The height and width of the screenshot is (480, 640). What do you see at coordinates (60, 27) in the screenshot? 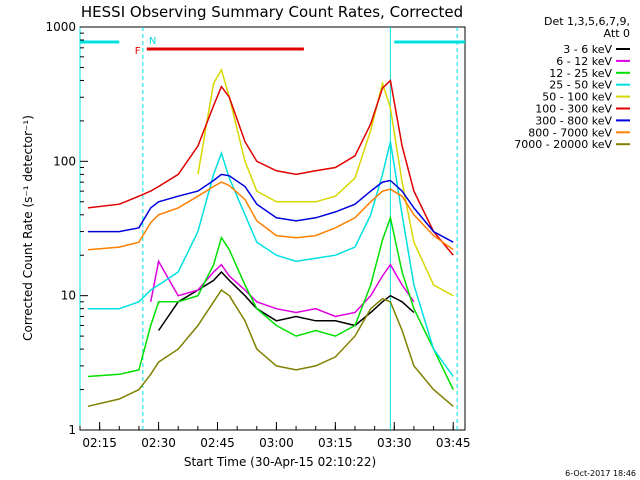
I see `y-tick-label-3: 1000` at bounding box center [60, 27].